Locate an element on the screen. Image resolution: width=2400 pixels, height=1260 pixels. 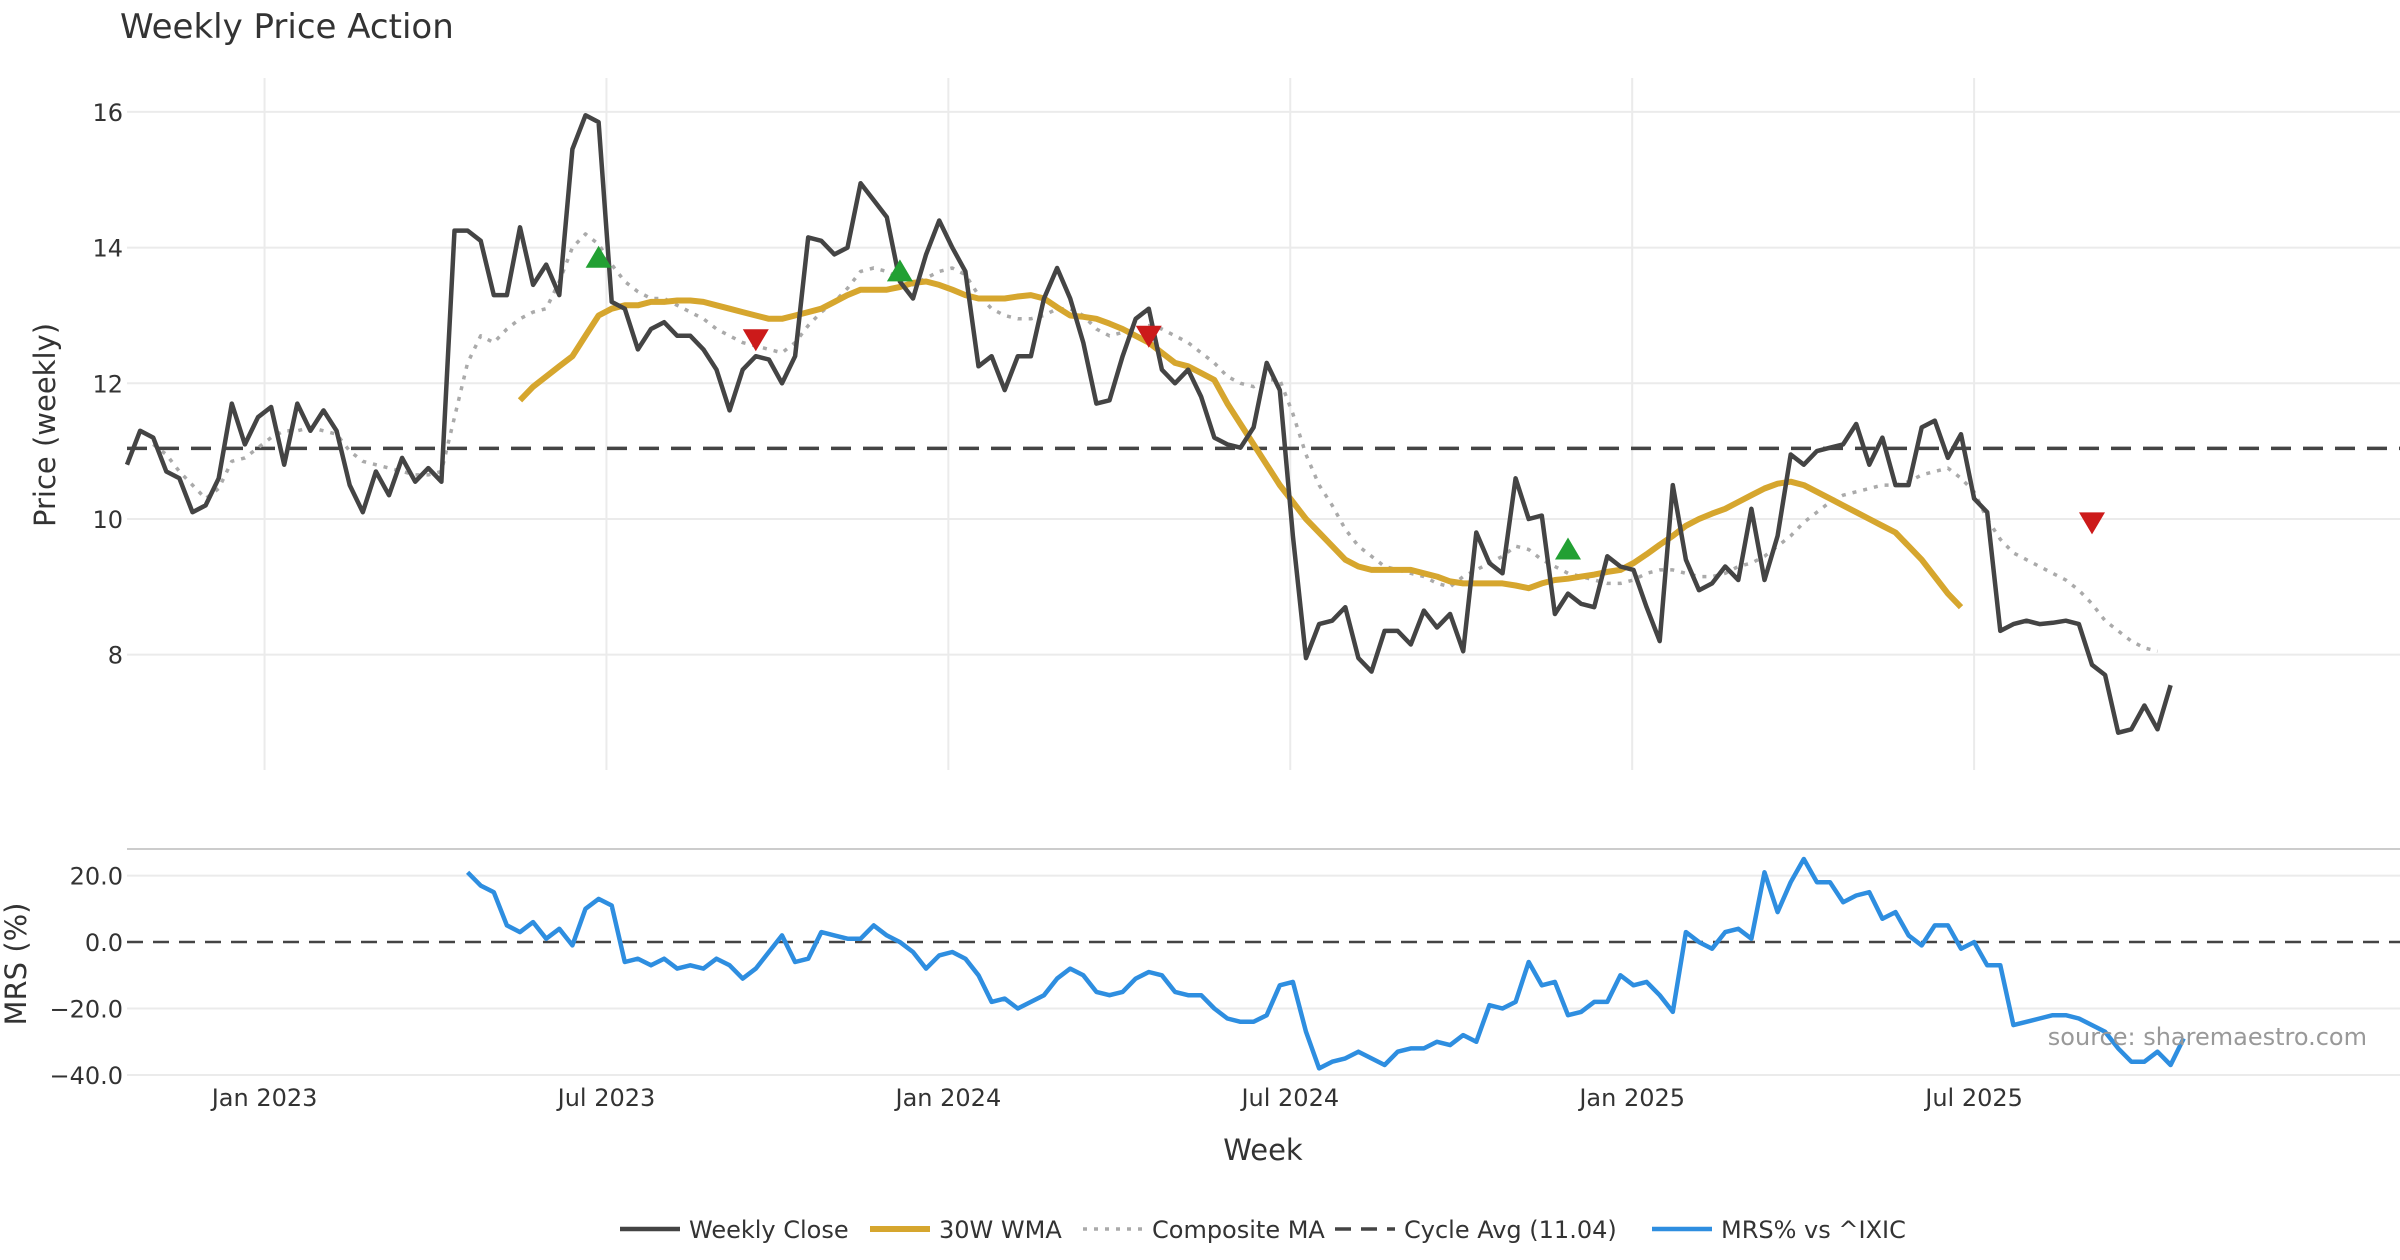
mrs-y-ticks: 20.0 0.0 −20.0 −40.0 is located at coordinates (86, 976).